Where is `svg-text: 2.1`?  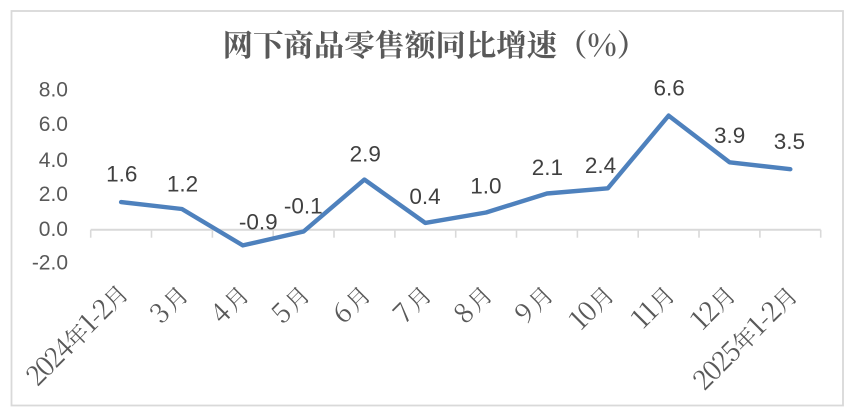 svg-text: 2.1 is located at coordinates (547, 167).